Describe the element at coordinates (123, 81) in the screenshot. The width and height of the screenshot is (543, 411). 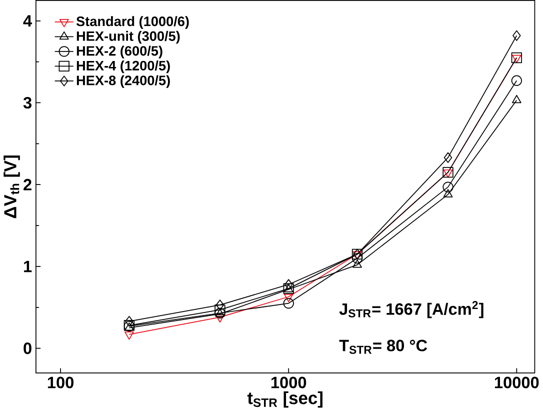
I see `legend-label: HEX-8 (2400/5)` at that location.